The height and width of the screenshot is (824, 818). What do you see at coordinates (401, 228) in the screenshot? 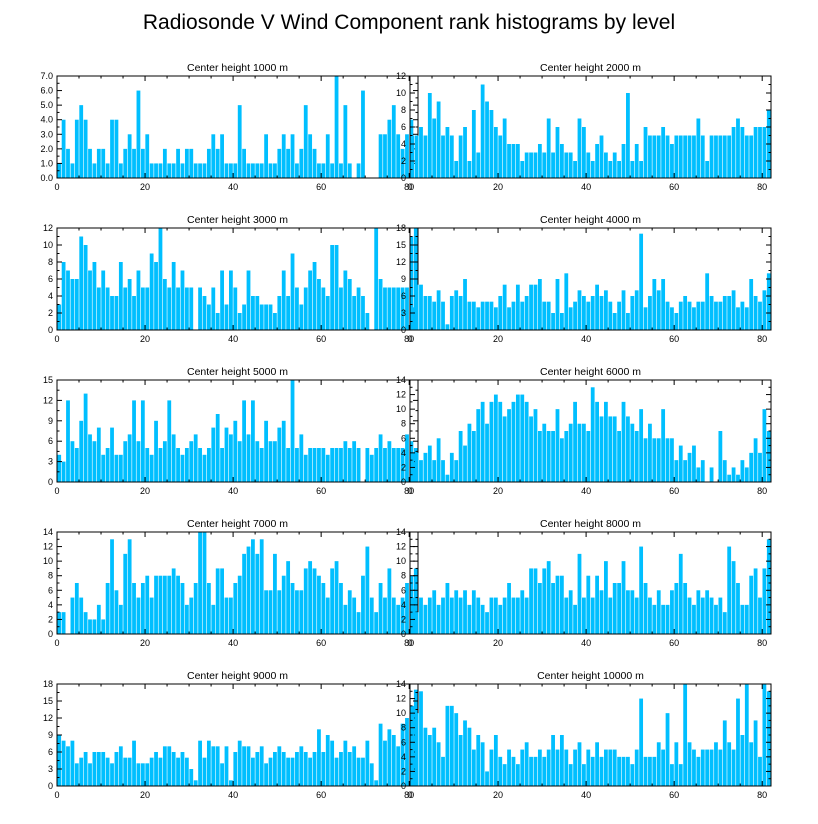
I see `y-tick-label: 18` at bounding box center [401, 228].